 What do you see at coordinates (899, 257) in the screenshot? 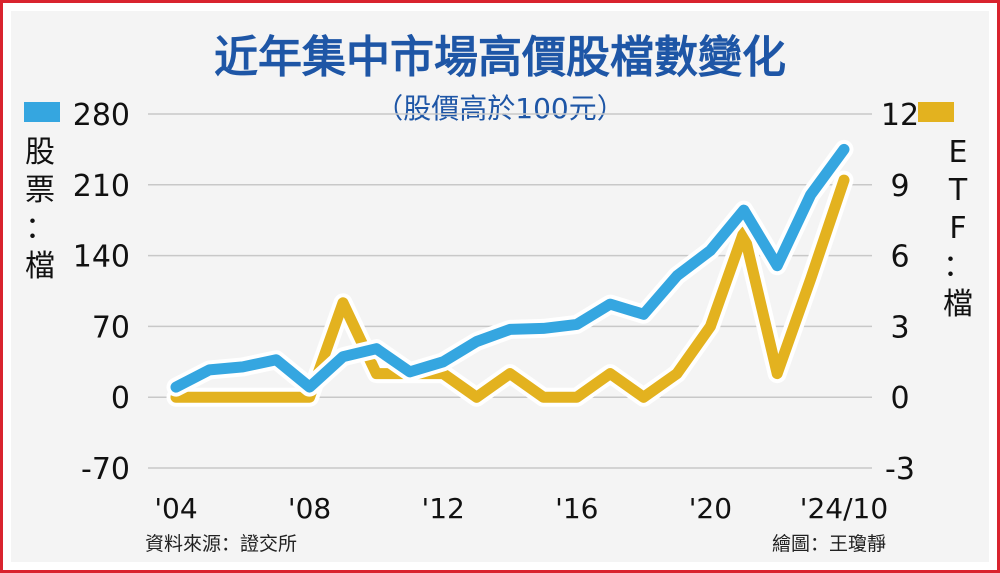
I see `right-tick-label: 6` at bounding box center [899, 257].